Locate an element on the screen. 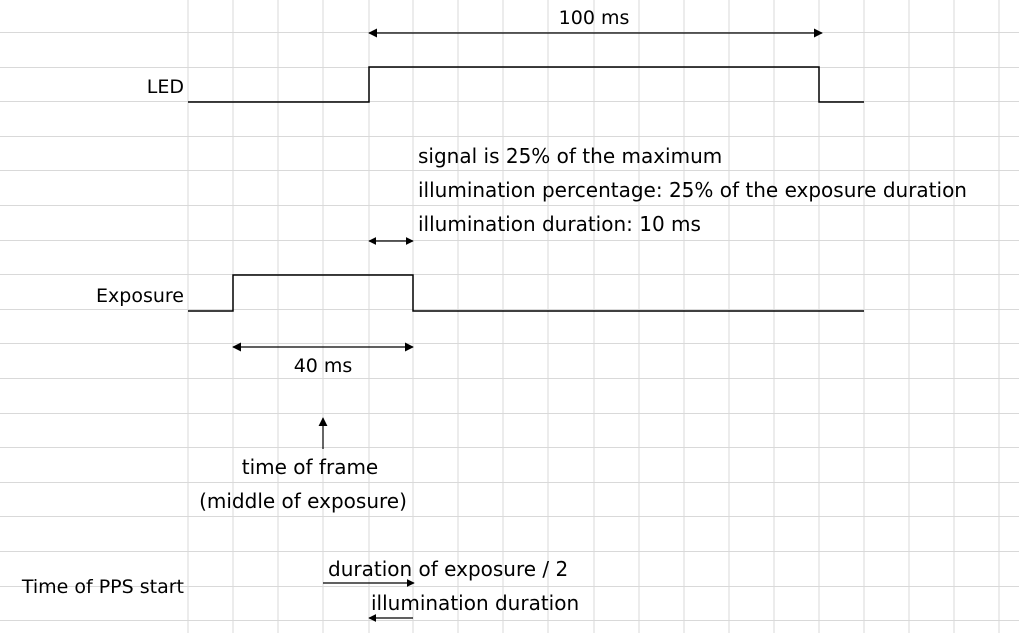  signal-level-note: signal is 25% of the maximum is located at coordinates (570, 156).